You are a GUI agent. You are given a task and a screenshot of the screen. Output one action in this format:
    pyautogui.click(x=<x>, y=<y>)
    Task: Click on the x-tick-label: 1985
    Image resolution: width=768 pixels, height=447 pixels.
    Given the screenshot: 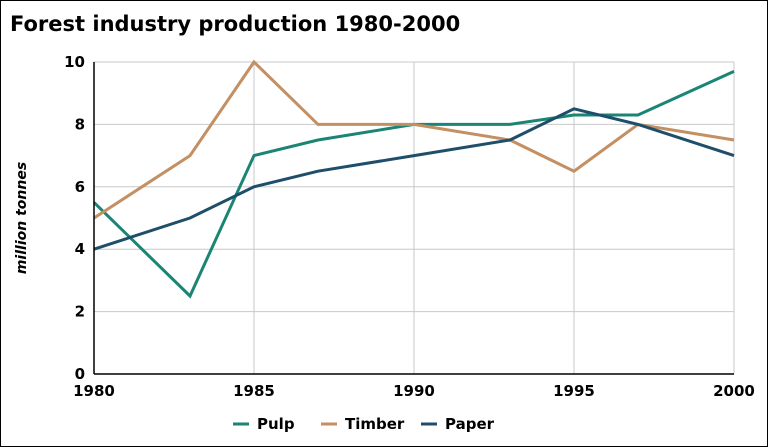 What is the action you would take?
    pyautogui.click(x=254, y=391)
    